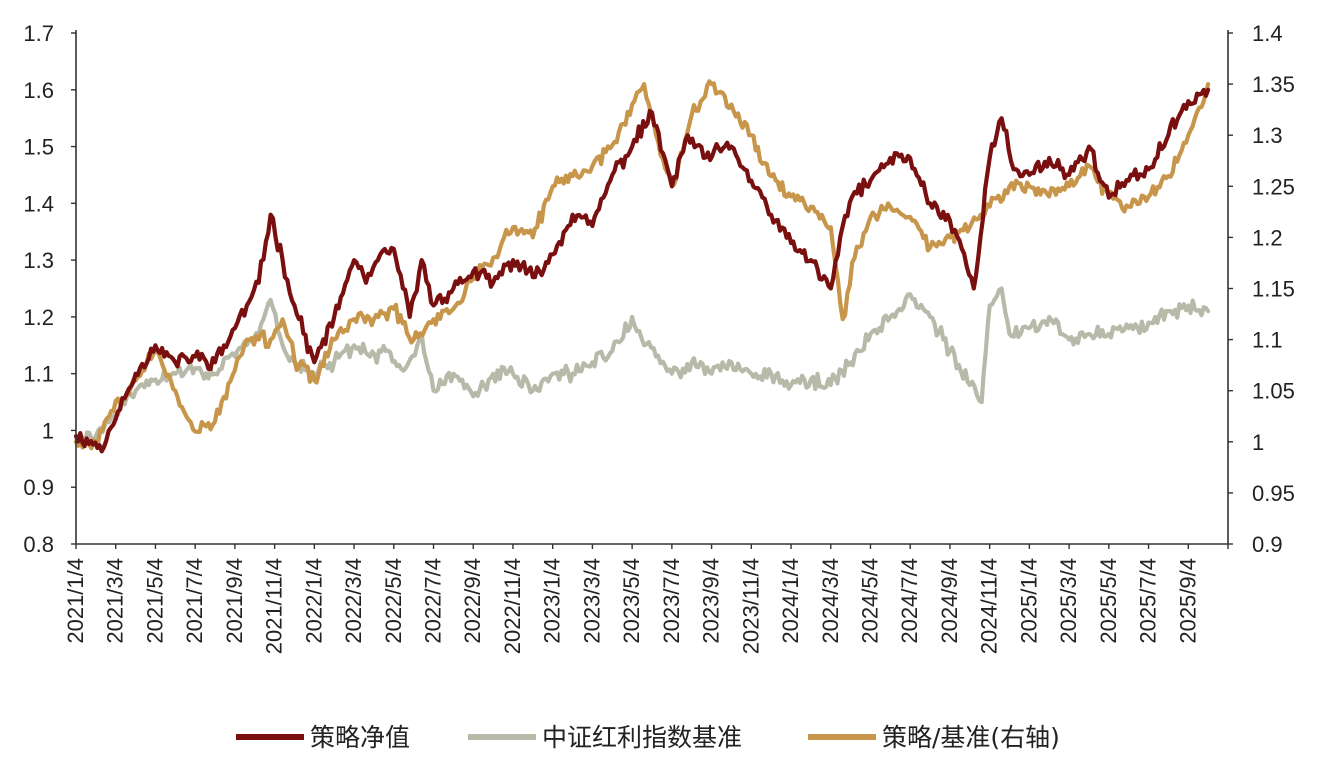 This screenshot has width=1320, height=762. Describe the element at coordinates (971, 737) in the screenshot. I see `legend-label-2: 策略/基准(右轴)` at that location.